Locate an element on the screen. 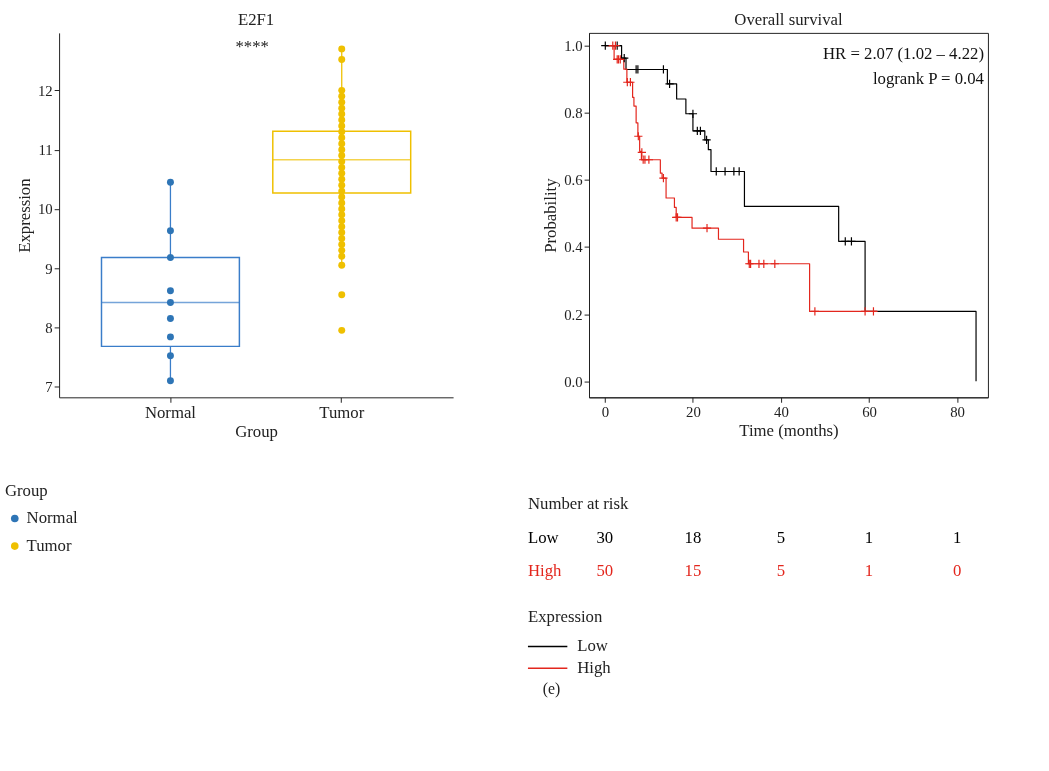 This screenshot has width=1049, height=771. text: 0 is located at coordinates (957, 570).